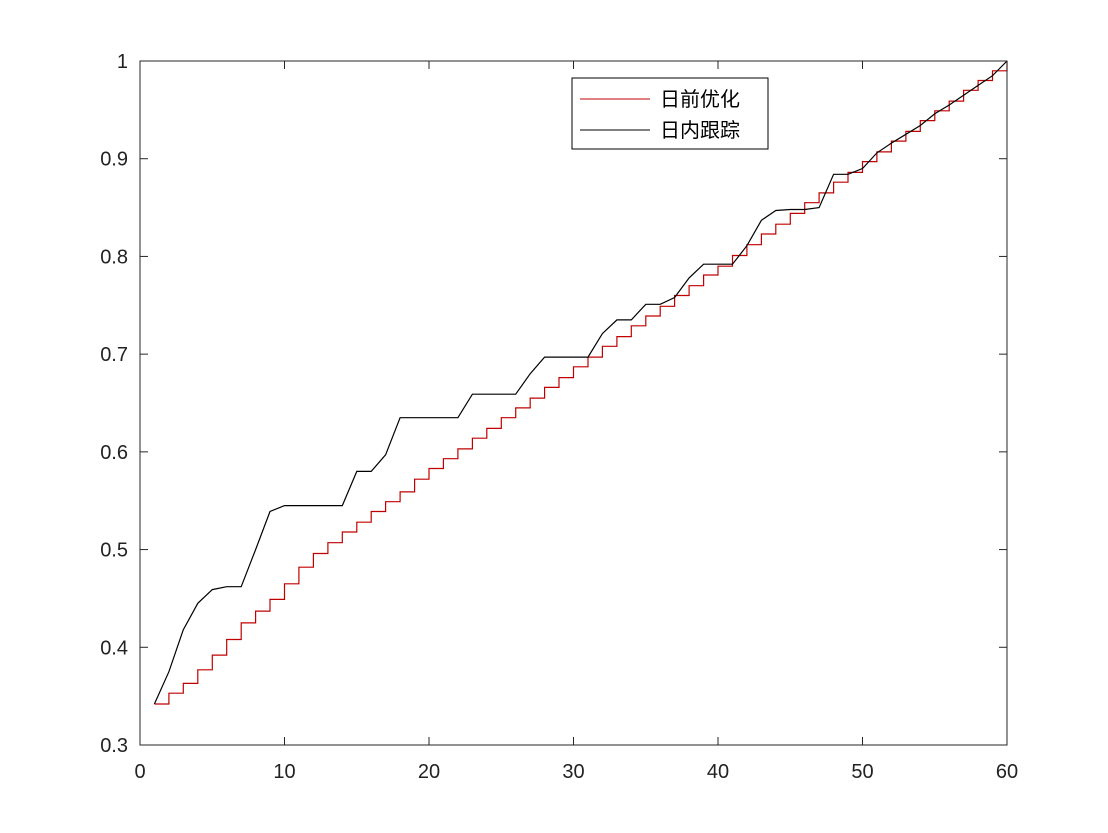 The width and height of the screenshot is (1108, 833). Describe the element at coordinates (114, 551) in the screenshot. I see `y-tick-label: 0.5` at that location.